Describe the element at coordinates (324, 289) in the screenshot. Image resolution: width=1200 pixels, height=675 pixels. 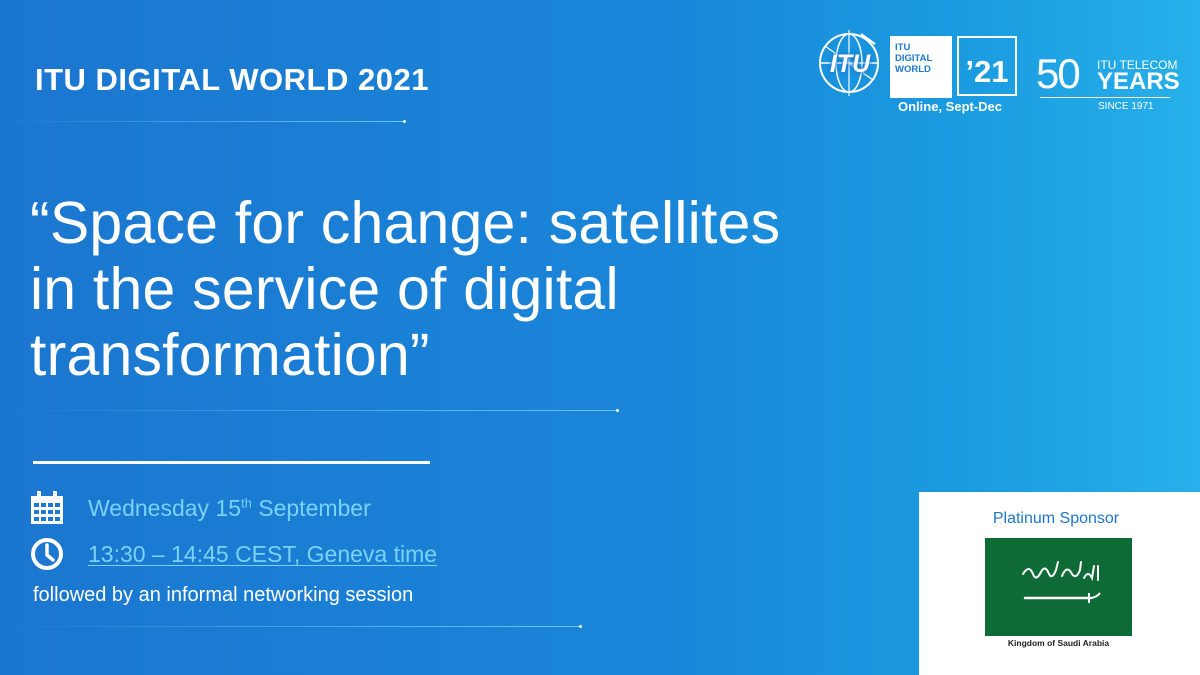
I see `headline-line-2: in the service of digital` at that location.